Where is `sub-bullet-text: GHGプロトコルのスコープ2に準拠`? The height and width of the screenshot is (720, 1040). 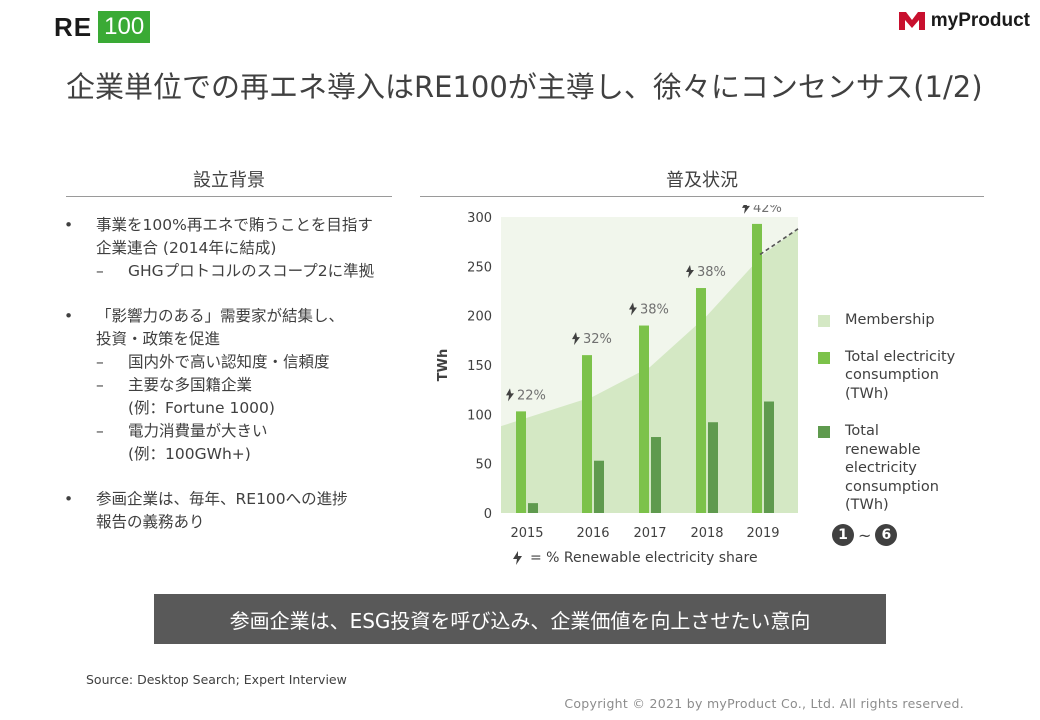 sub-bullet-text: GHGプロトコルのスコープ2に準拠 is located at coordinates (251, 271).